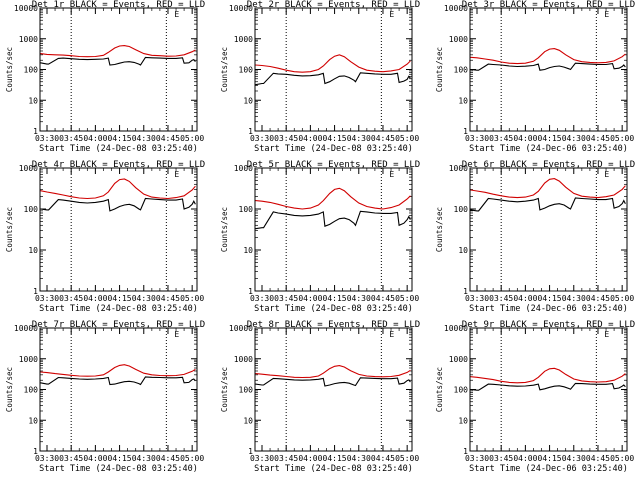  What do you see at coordinates (333, 5) in the screenshot?
I see `panel-title: Det 2r BLACK = Events, RED = LLD` at bounding box center [333, 5].